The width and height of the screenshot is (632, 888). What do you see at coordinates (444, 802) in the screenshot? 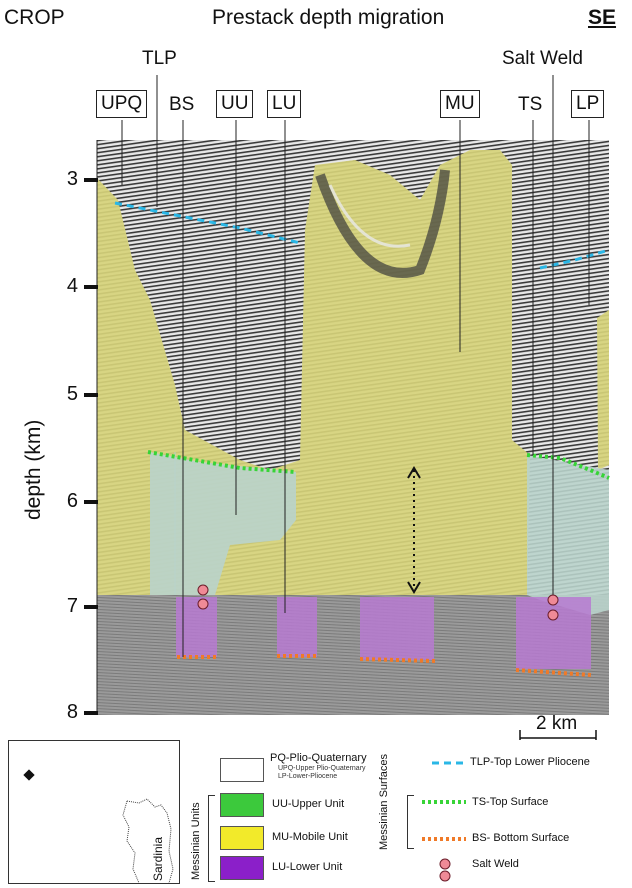
I see `legend-ts-line` at bounding box center [444, 802].